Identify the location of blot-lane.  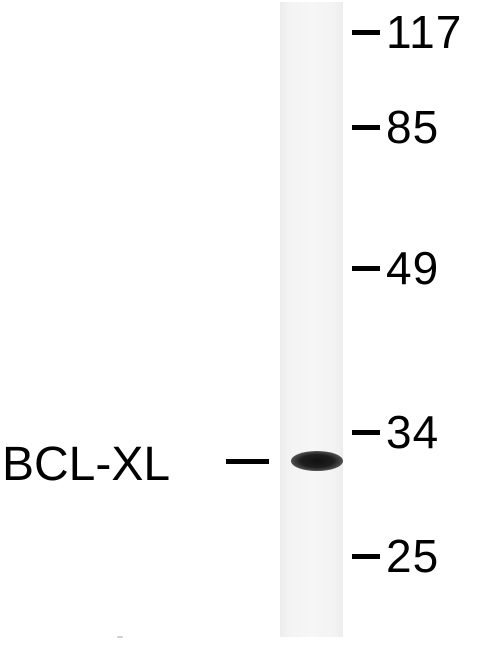
(311, 319).